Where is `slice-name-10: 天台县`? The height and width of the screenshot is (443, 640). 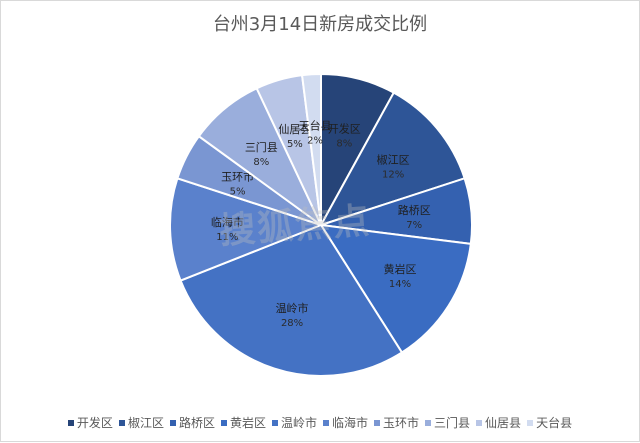 slice-name-10: 天台县 is located at coordinates (315, 126).